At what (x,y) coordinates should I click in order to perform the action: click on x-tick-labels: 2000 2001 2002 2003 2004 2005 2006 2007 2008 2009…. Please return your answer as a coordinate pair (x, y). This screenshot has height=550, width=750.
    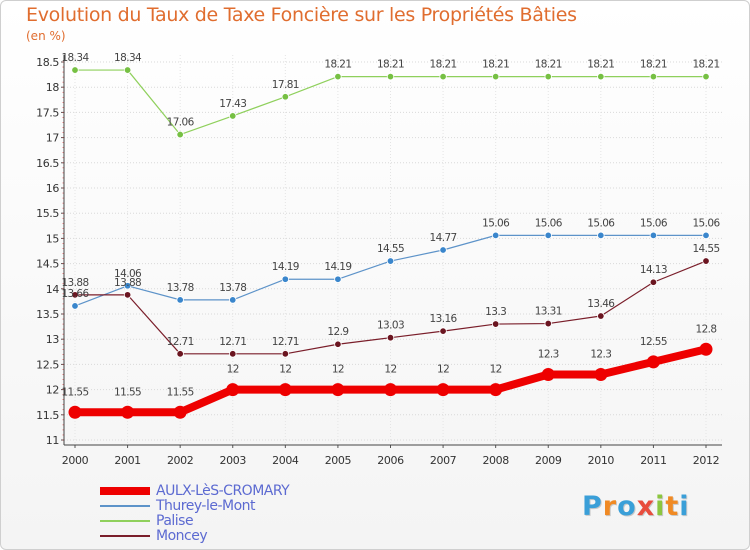
    Looking at the image, I should click on (391, 460).